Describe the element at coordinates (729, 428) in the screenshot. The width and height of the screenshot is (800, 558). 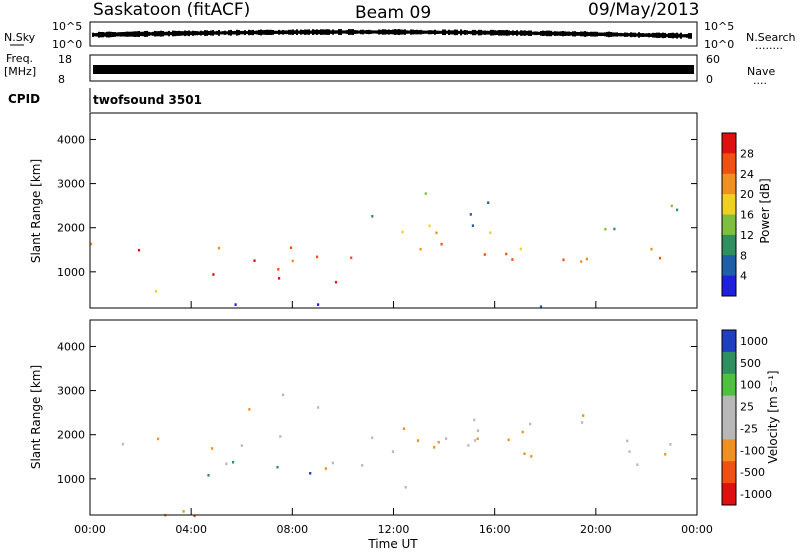
I see `colorbar-segment` at that location.